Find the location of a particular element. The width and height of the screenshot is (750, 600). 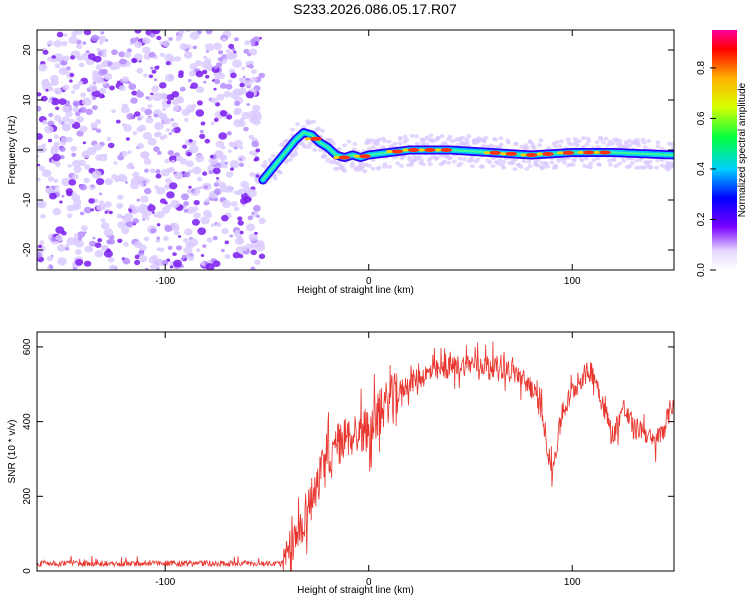

y-axis-title: SNR (10 * v/v) is located at coordinates (12, 452).